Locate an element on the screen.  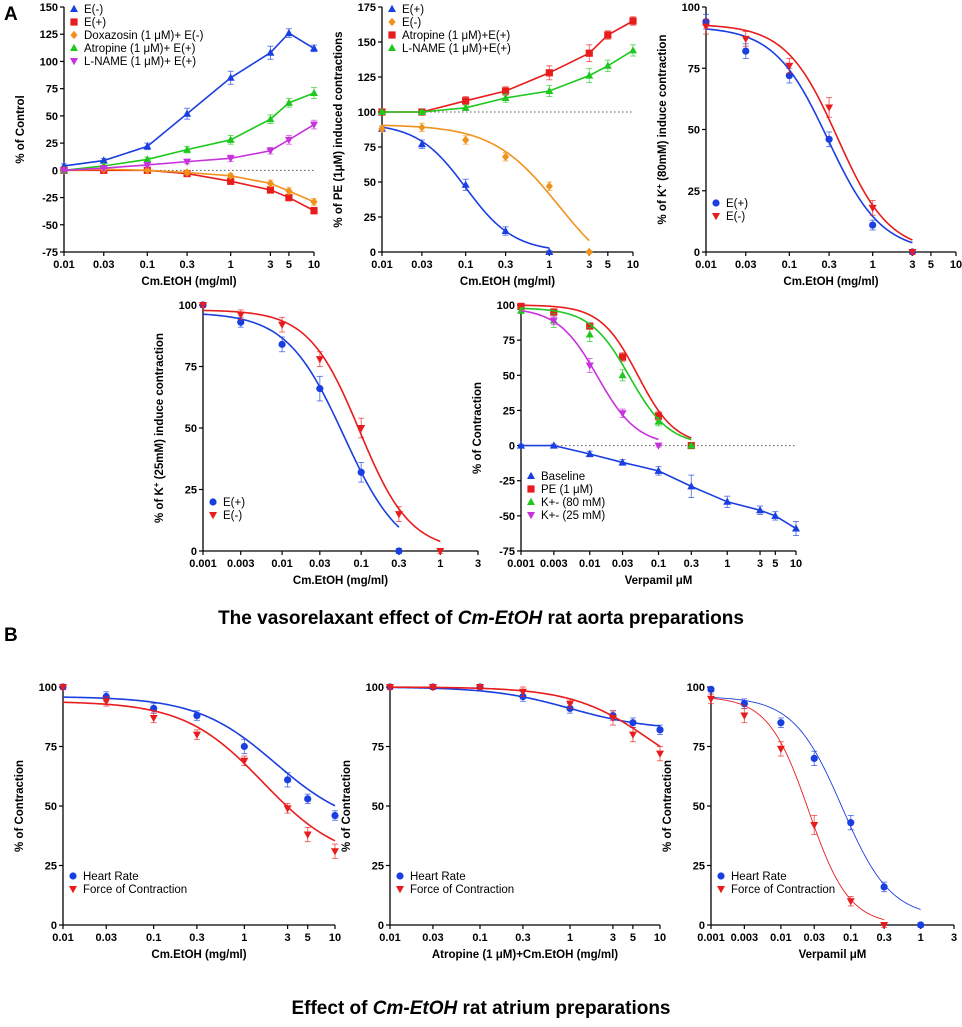
legend-label: K+- (25 mM) is located at coordinates (573, 516).